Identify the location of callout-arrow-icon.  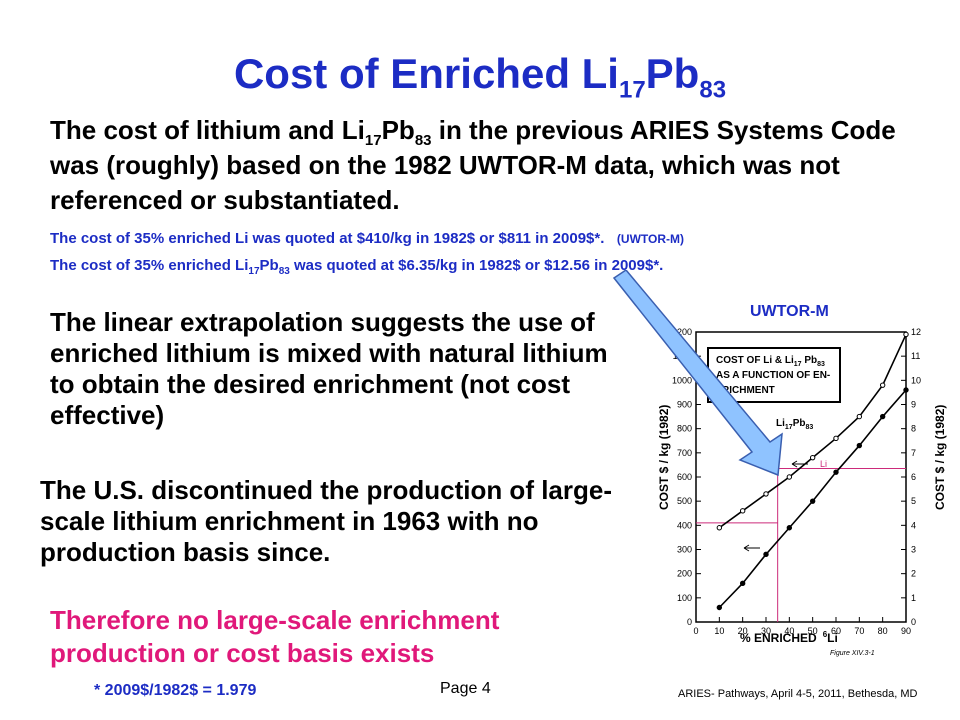
(697, 373).